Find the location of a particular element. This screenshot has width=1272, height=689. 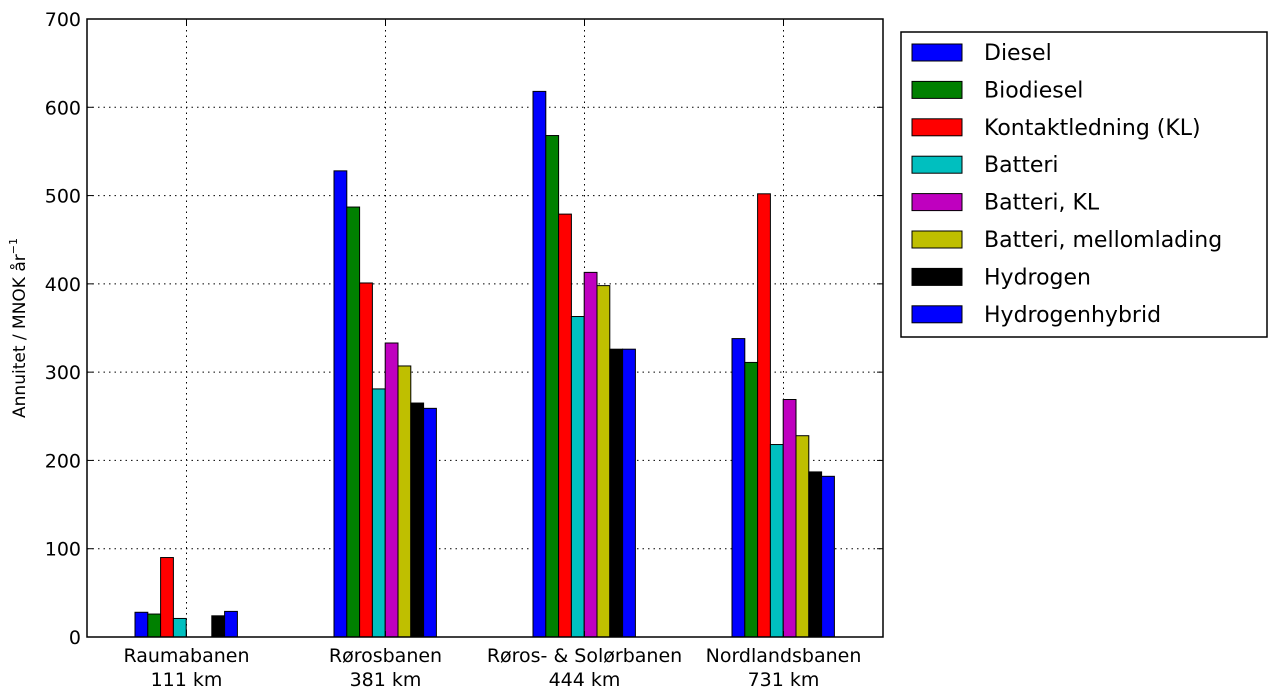

x-tick-label: Raumabanen 111 km is located at coordinates (186, 667).